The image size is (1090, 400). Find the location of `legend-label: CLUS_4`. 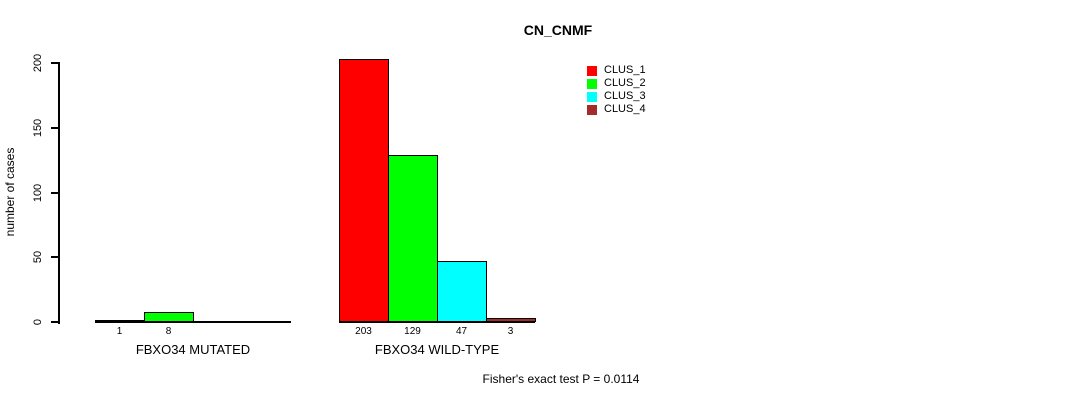

legend-label: CLUS_4 is located at coordinates (625, 109).